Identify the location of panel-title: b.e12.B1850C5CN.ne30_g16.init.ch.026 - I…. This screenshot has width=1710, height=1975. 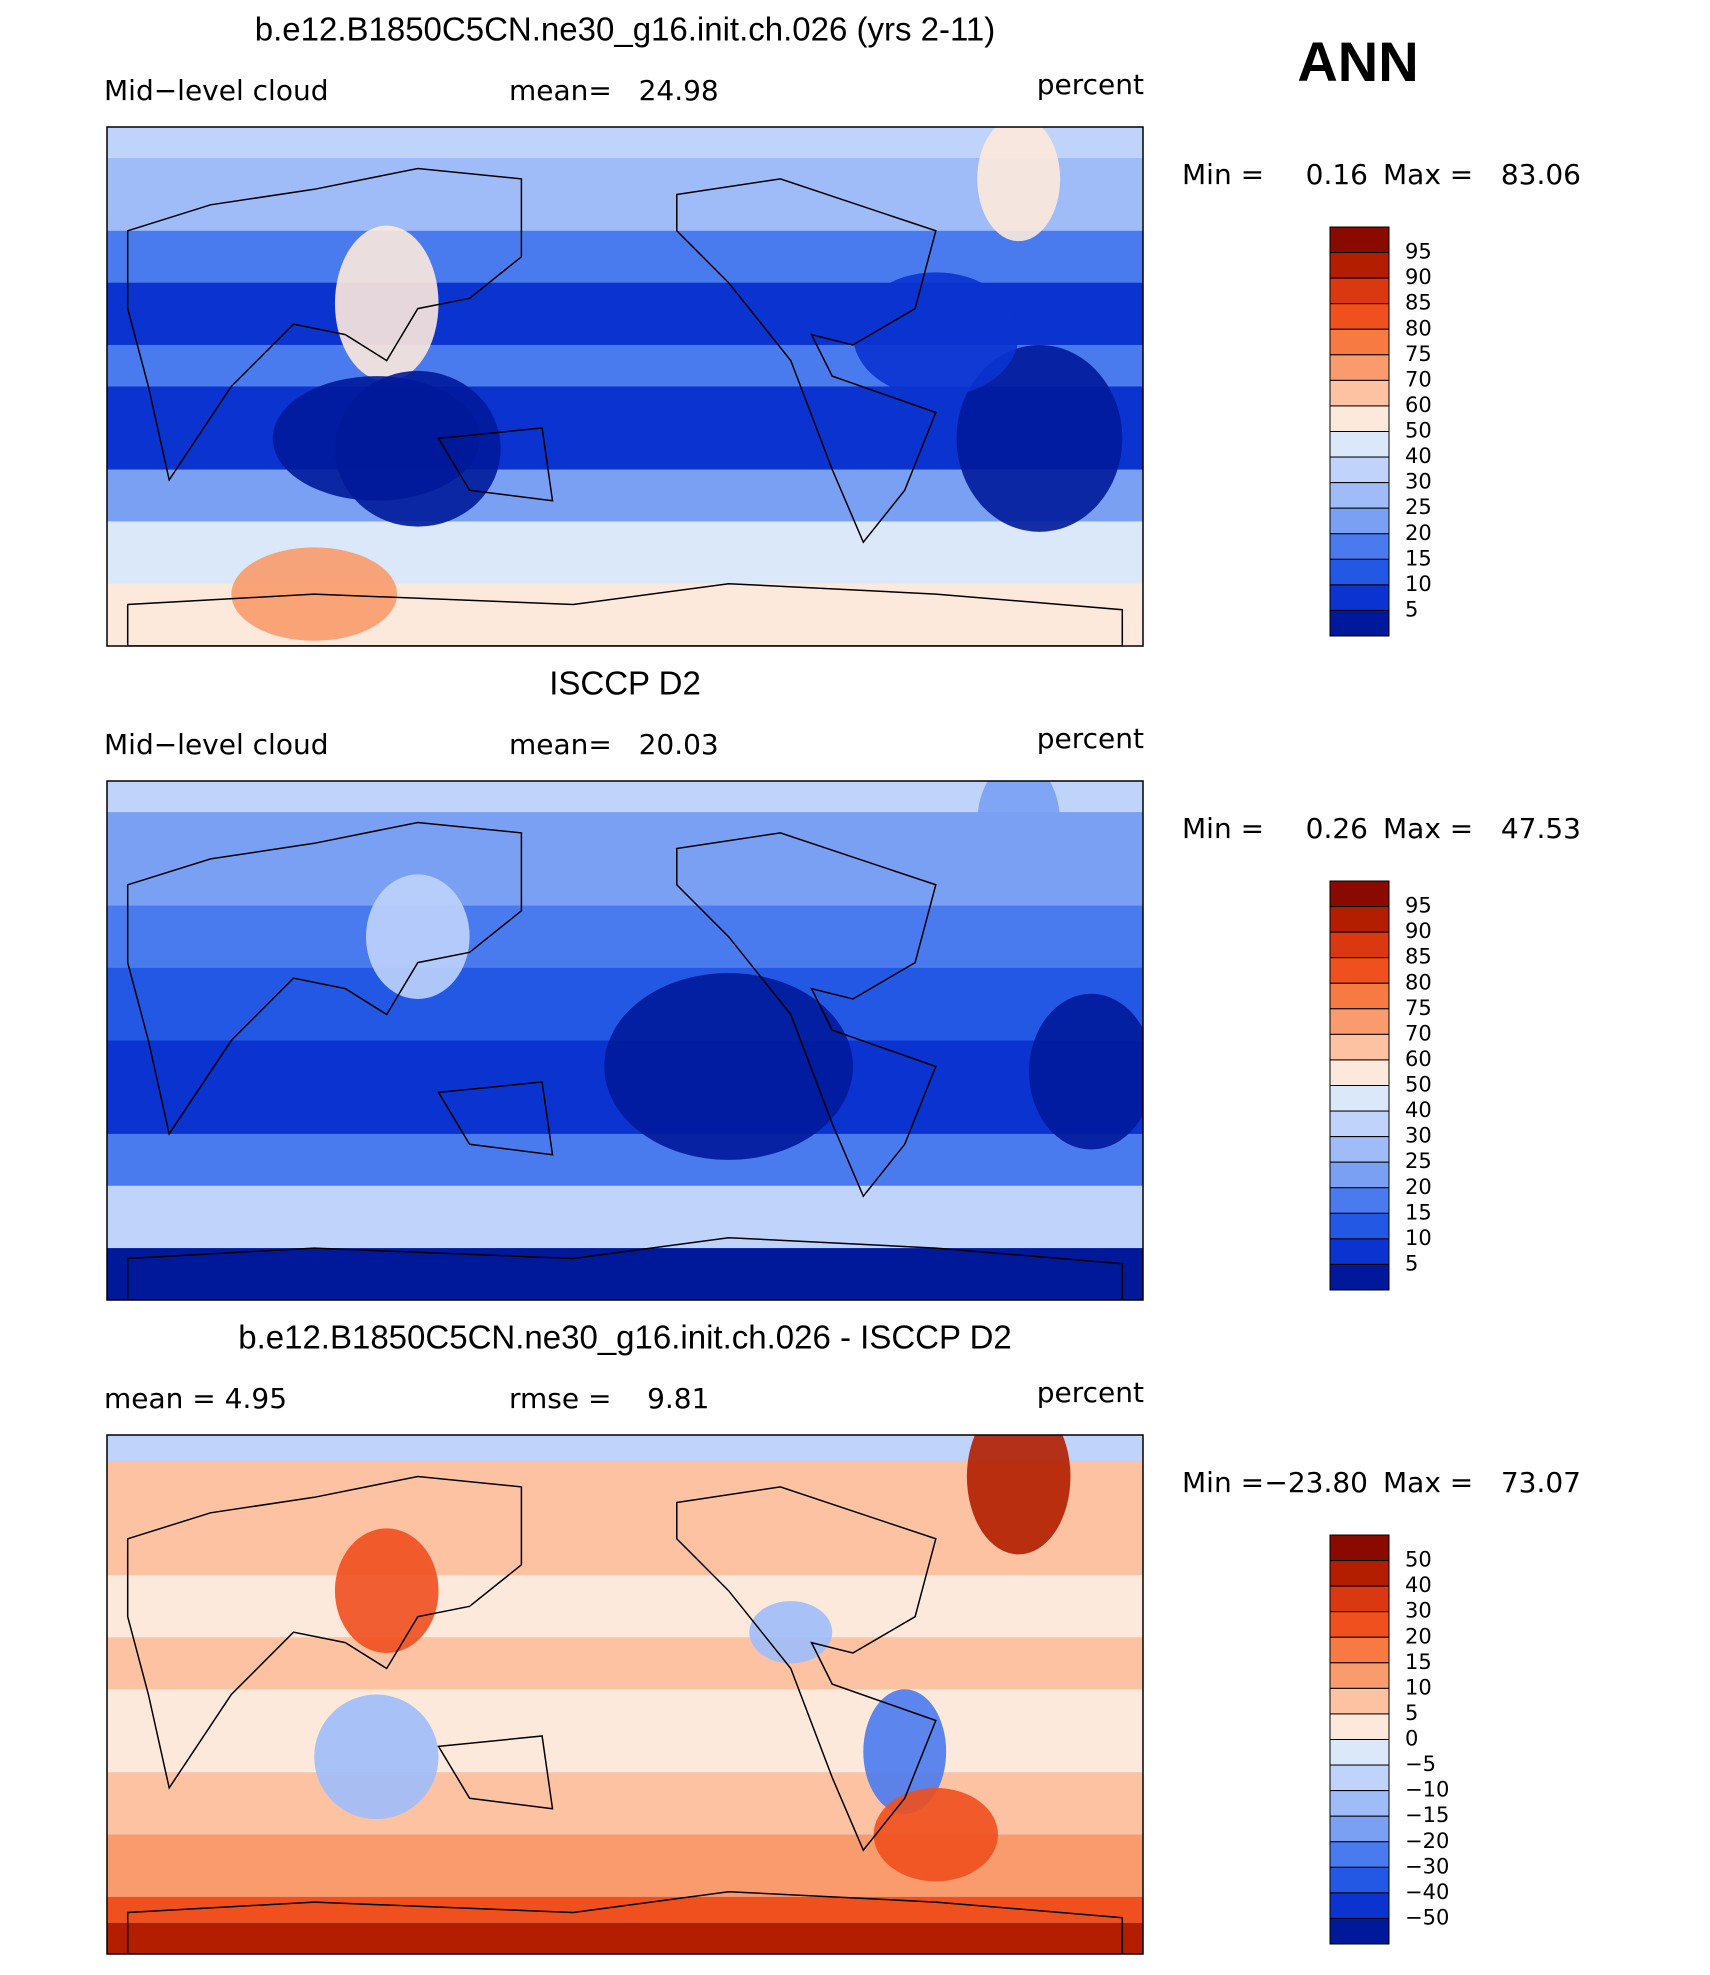
(625, 1337).